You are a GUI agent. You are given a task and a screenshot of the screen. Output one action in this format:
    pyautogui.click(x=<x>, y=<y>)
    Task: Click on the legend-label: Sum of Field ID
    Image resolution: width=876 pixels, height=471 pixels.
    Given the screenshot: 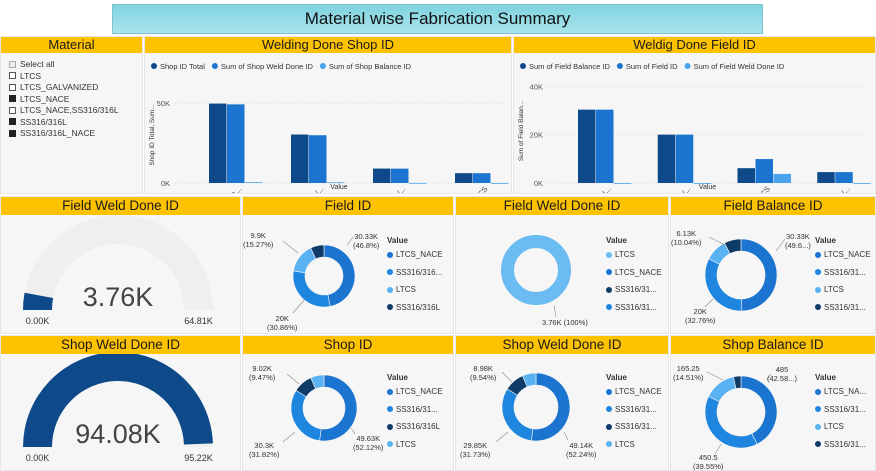 What is the action you would take?
    pyautogui.click(x=652, y=66)
    